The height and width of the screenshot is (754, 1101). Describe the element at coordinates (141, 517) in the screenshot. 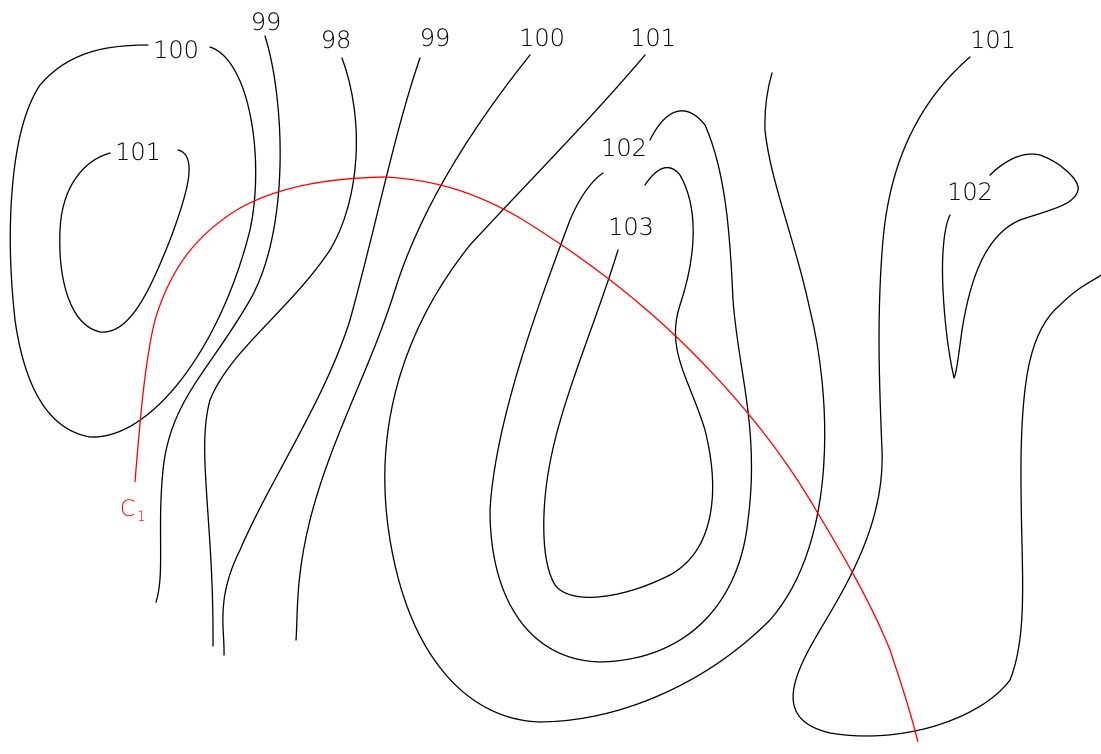

I see `path-label-subscript: 1` at that location.